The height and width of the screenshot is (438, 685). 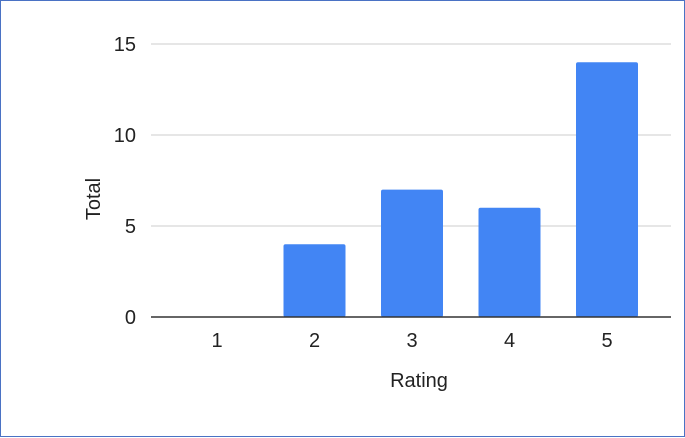 I want to click on x-tick-label: 2, so click(x=314, y=341).